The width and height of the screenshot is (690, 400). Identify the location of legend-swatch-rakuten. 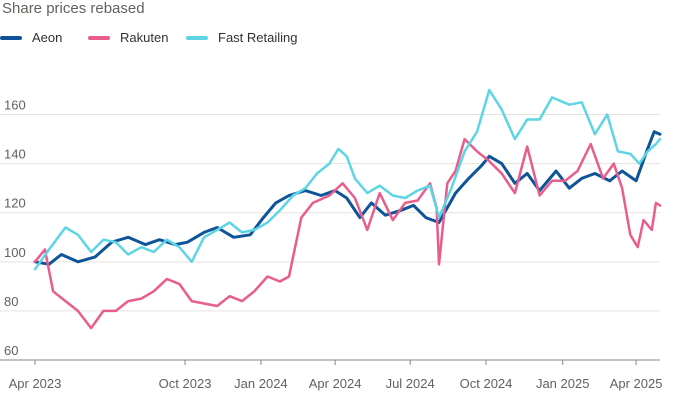
(99, 37).